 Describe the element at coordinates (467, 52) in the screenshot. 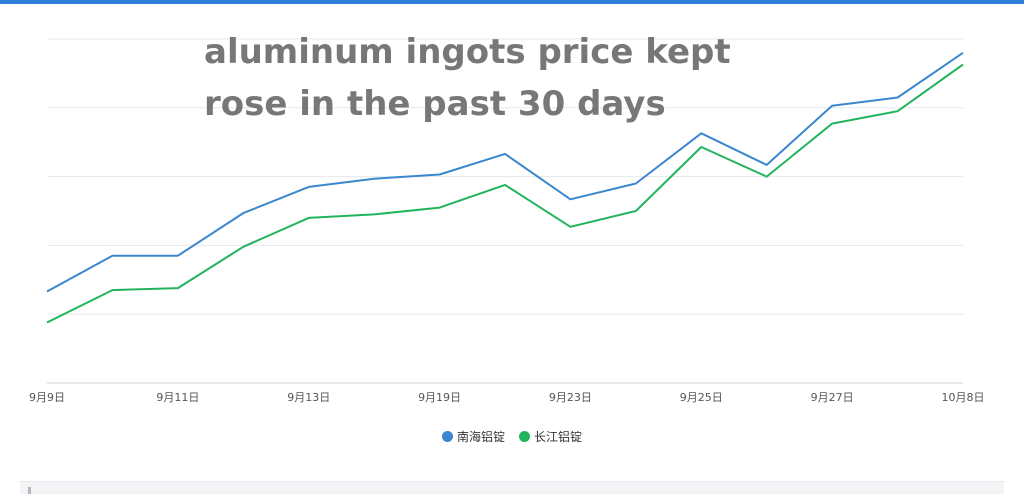

I see `chart-title-line-1: aluminum ingots price kept` at that location.